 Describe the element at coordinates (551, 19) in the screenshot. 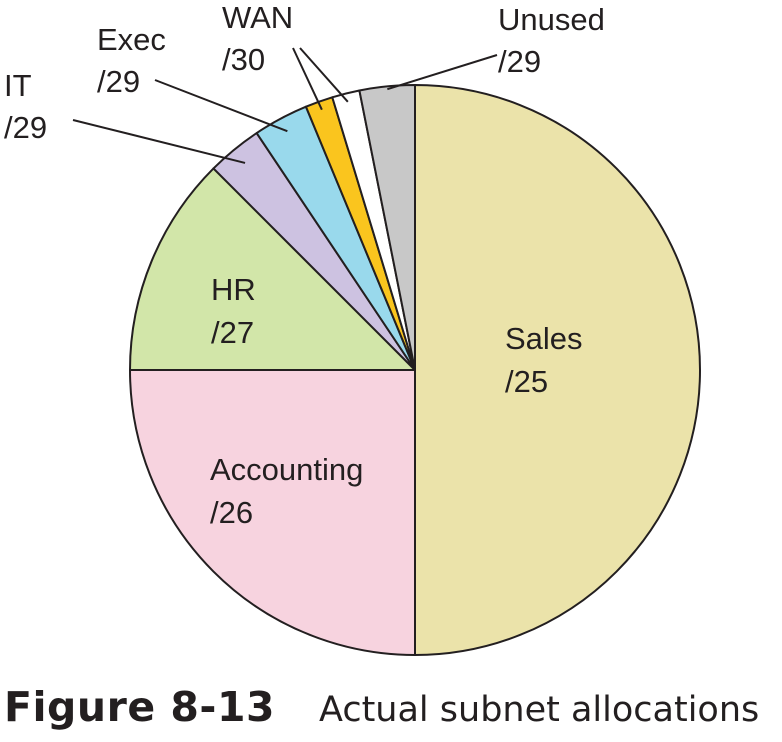

I see `label-unused-name: Unused` at that location.